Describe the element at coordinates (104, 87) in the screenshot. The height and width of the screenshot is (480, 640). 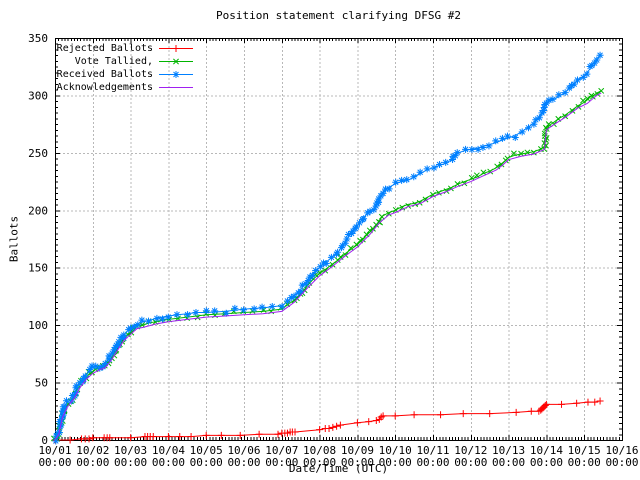
I see `legend-label: Acknowledgements` at that location.